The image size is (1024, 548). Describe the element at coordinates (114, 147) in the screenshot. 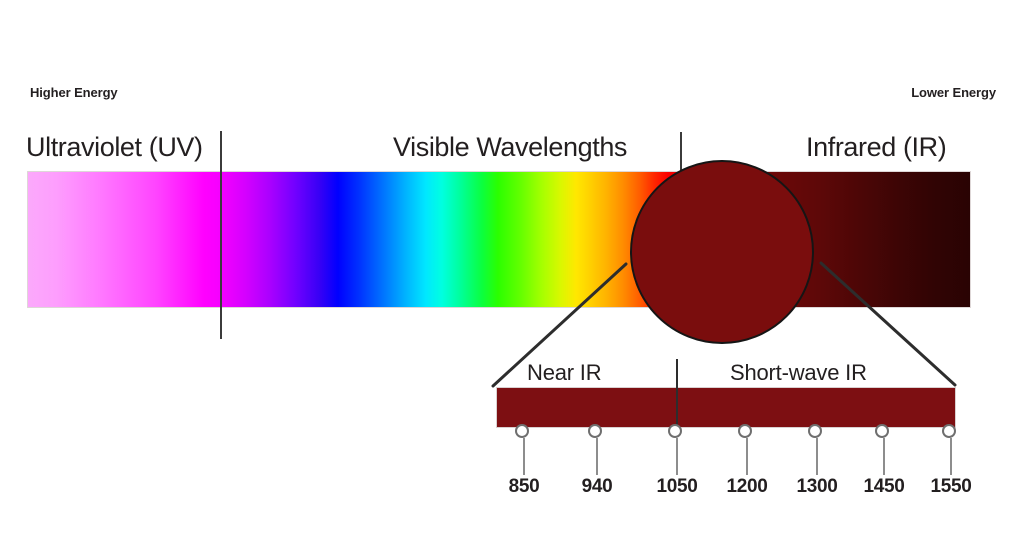

I see `region-title-ultraviolet: Ultraviolet (UV)` at that location.